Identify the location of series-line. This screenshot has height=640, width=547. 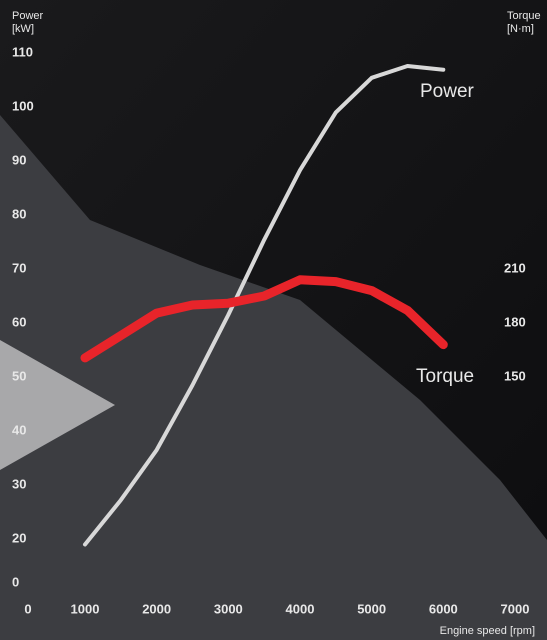
(264, 319).